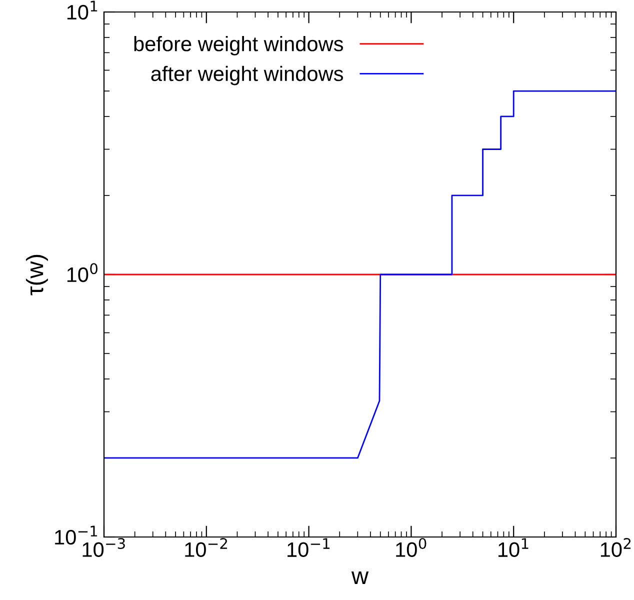  I want to click on x-tick-label: 10$^{−2}$, so click(206, 548).